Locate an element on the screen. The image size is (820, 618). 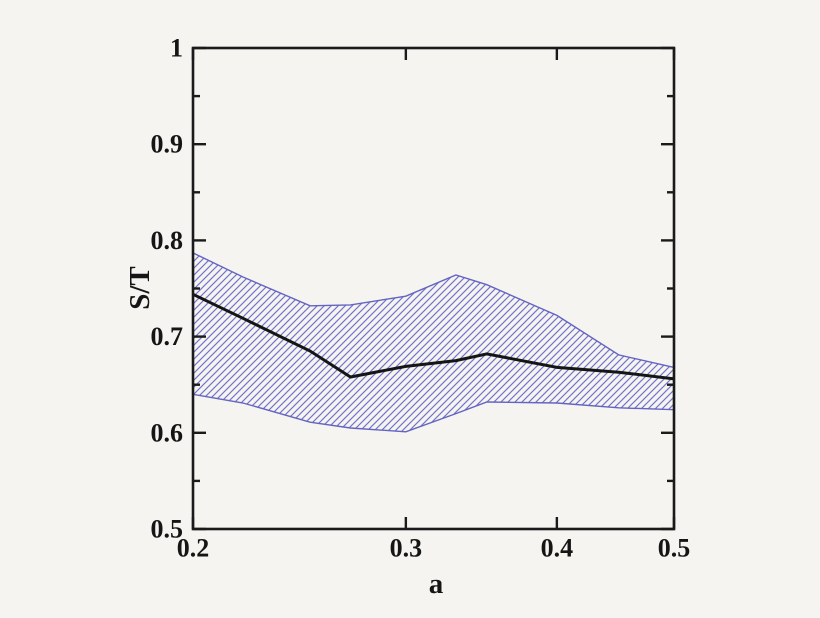
mean-line is located at coordinates (433, 336).